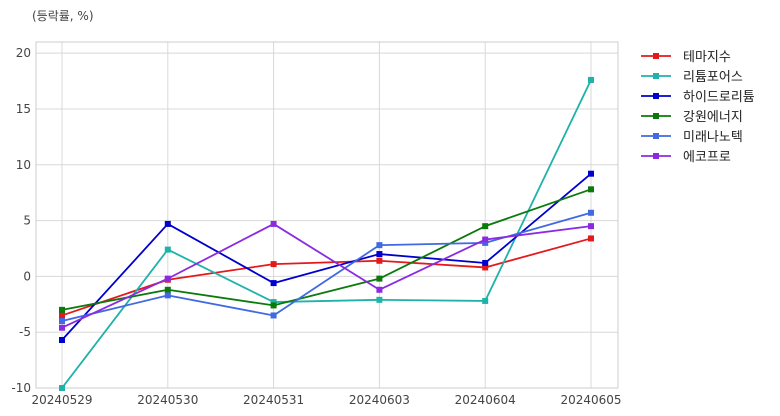  I want to click on x-tick-label: 20240531, so click(273, 400).